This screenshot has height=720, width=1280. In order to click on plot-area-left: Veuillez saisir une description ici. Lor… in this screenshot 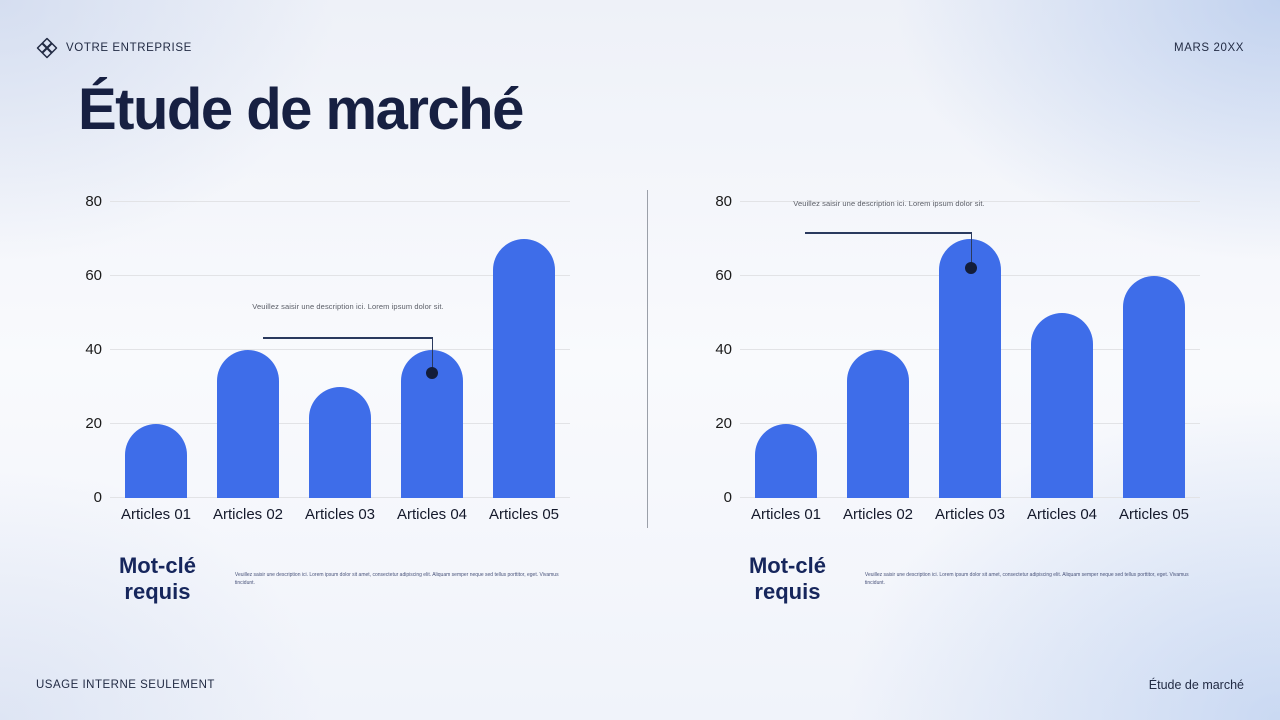, I will do `click(340, 349)`.